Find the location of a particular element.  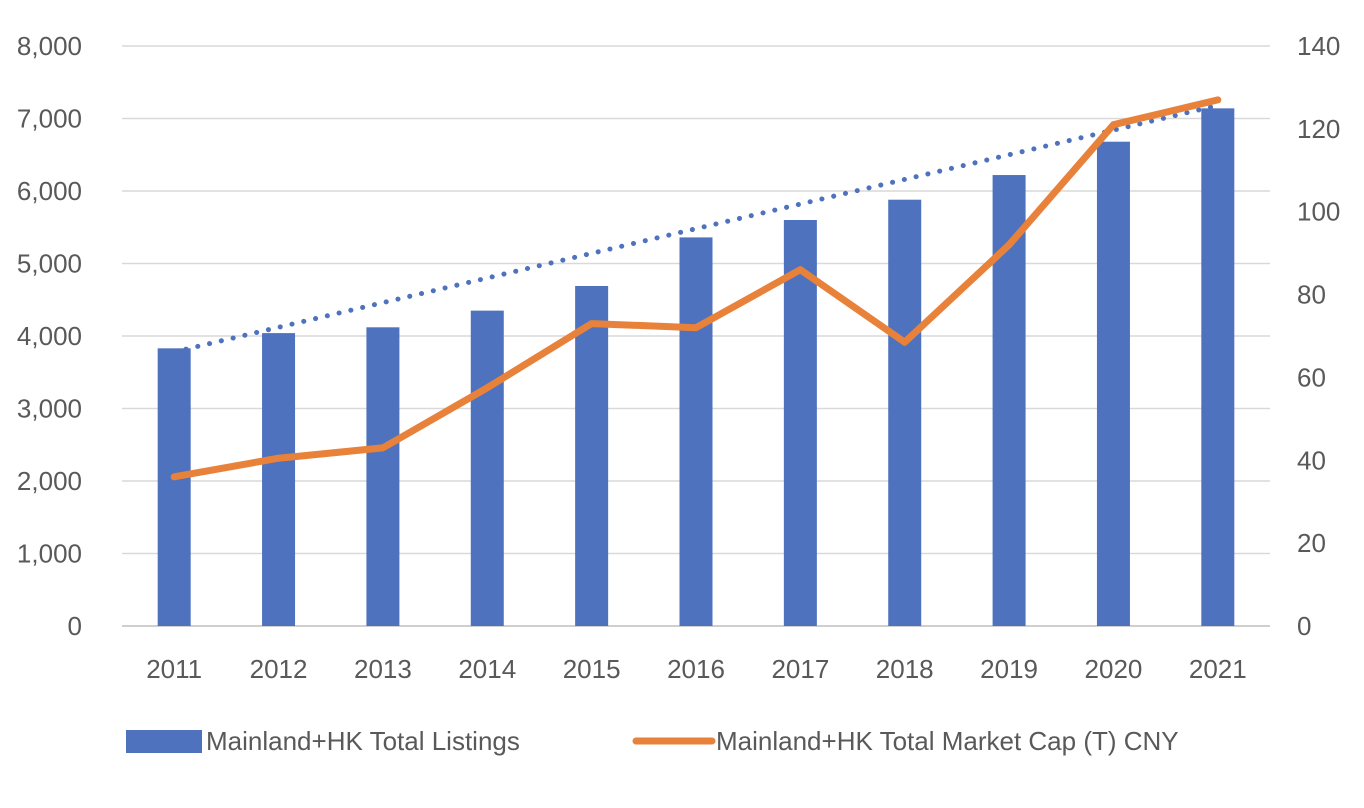

y-left-tick-label: 0 is located at coordinates (75, 626).